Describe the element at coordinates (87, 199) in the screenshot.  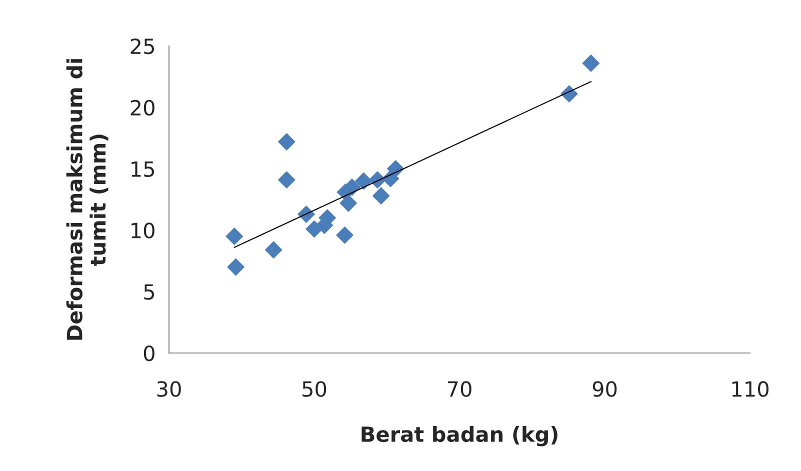
I see `y-axis-title: Deformasi maksimum di tumit (mm)` at that location.